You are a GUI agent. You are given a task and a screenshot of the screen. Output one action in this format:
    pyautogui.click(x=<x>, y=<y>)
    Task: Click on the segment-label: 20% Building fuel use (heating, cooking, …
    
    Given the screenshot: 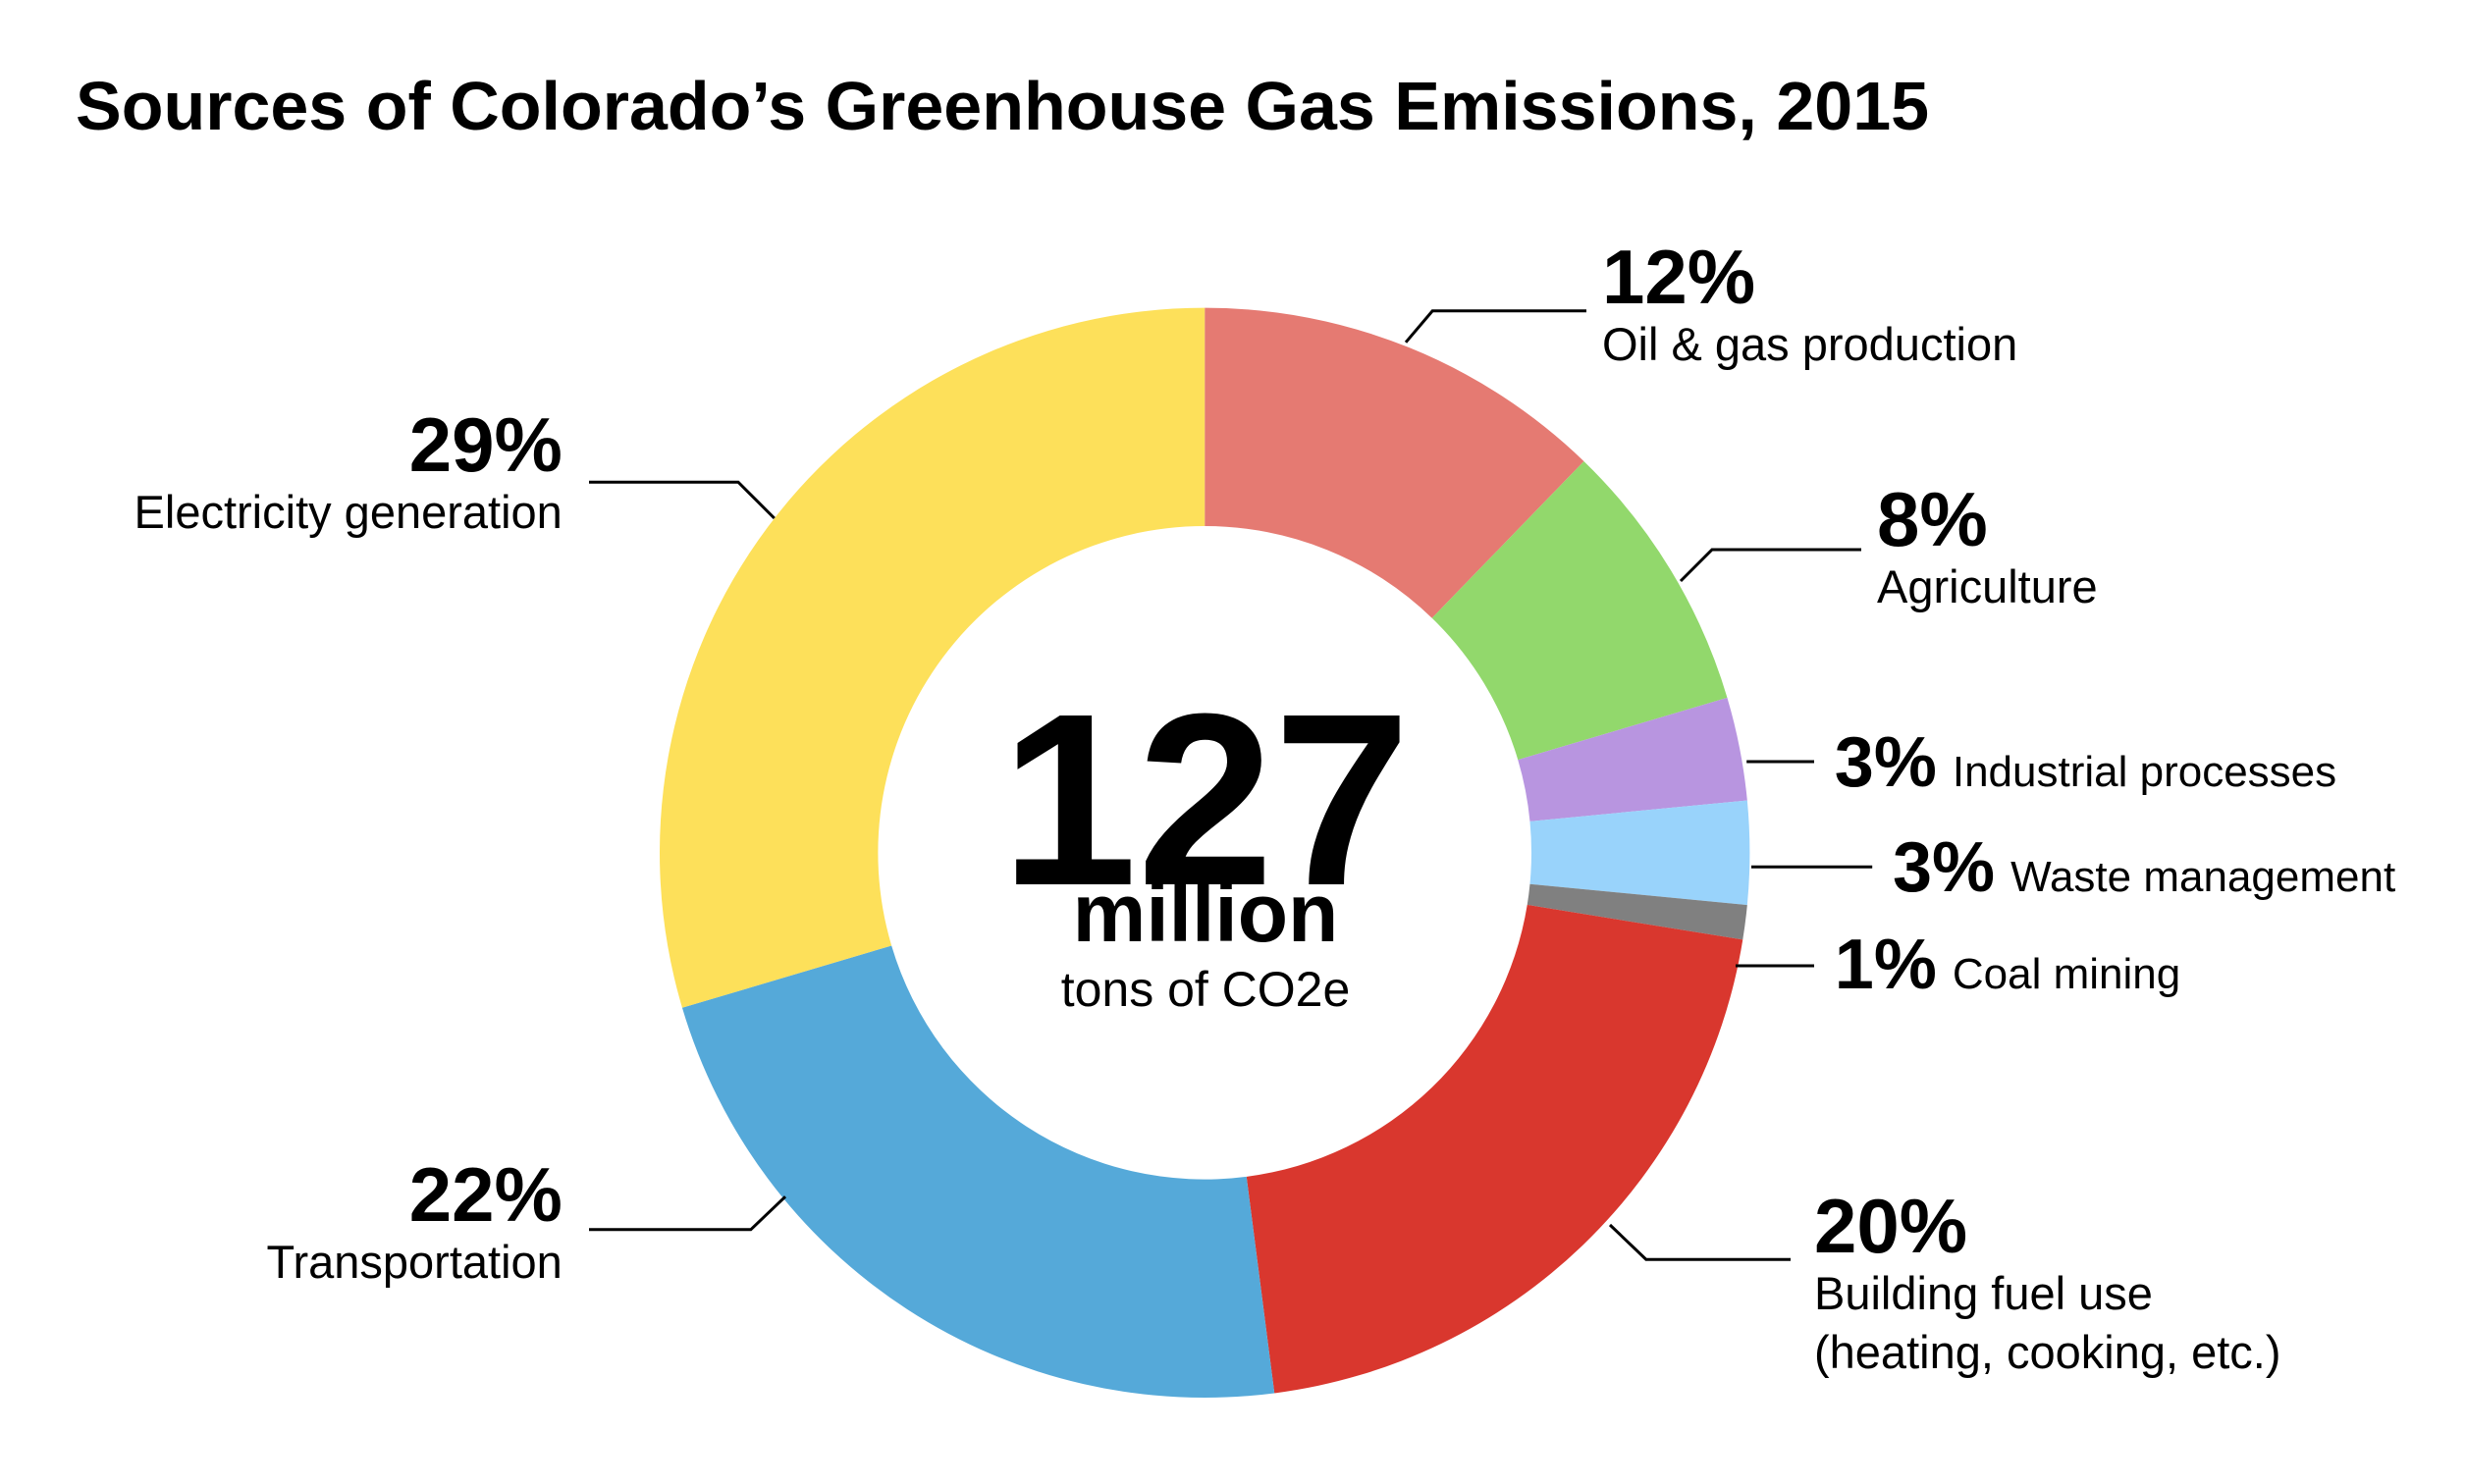 What is the action you would take?
    pyautogui.click(x=2048, y=1285)
    